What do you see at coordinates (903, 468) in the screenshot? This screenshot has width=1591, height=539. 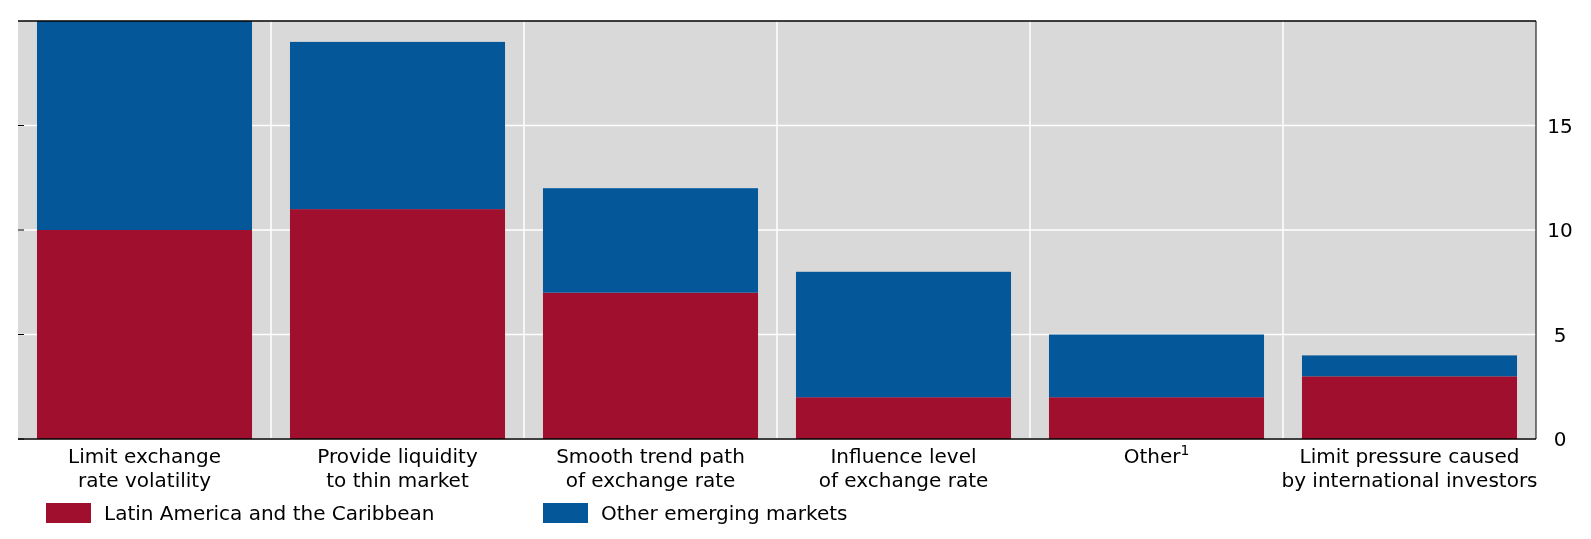 I see `x-tick-label: Influence level of exchange rate` at bounding box center [903, 468].